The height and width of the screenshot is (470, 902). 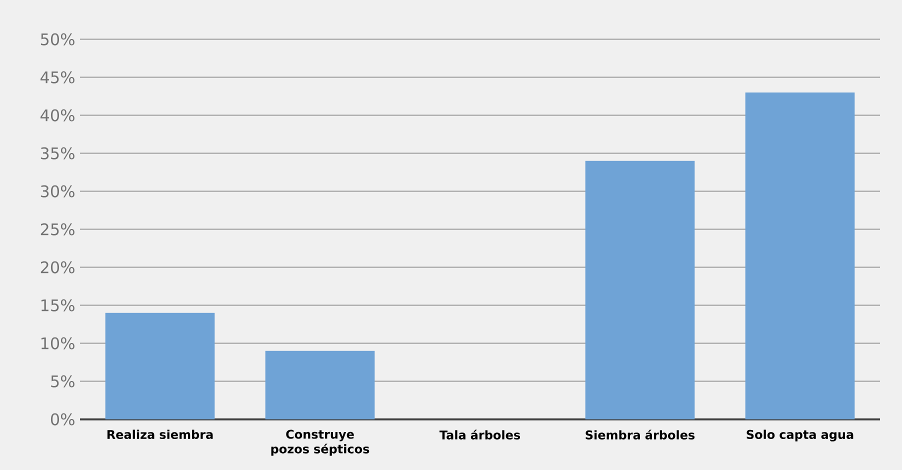 What do you see at coordinates (57, 343) in the screenshot?
I see `y-tick-label: 10%` at bounding box center [57, 343].